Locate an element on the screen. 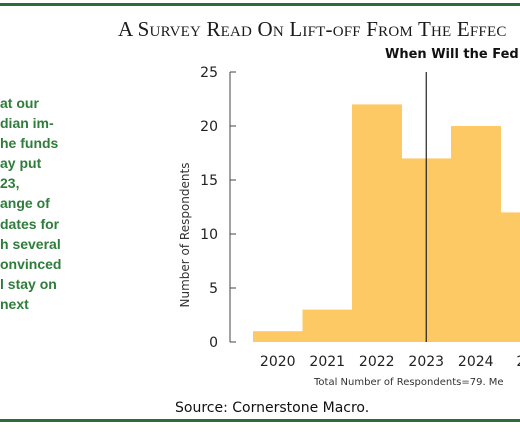 Image resolution: width=520 pixels, height=442 pixels. sidebar-line: l stay on is located at coordinates (28, 283).